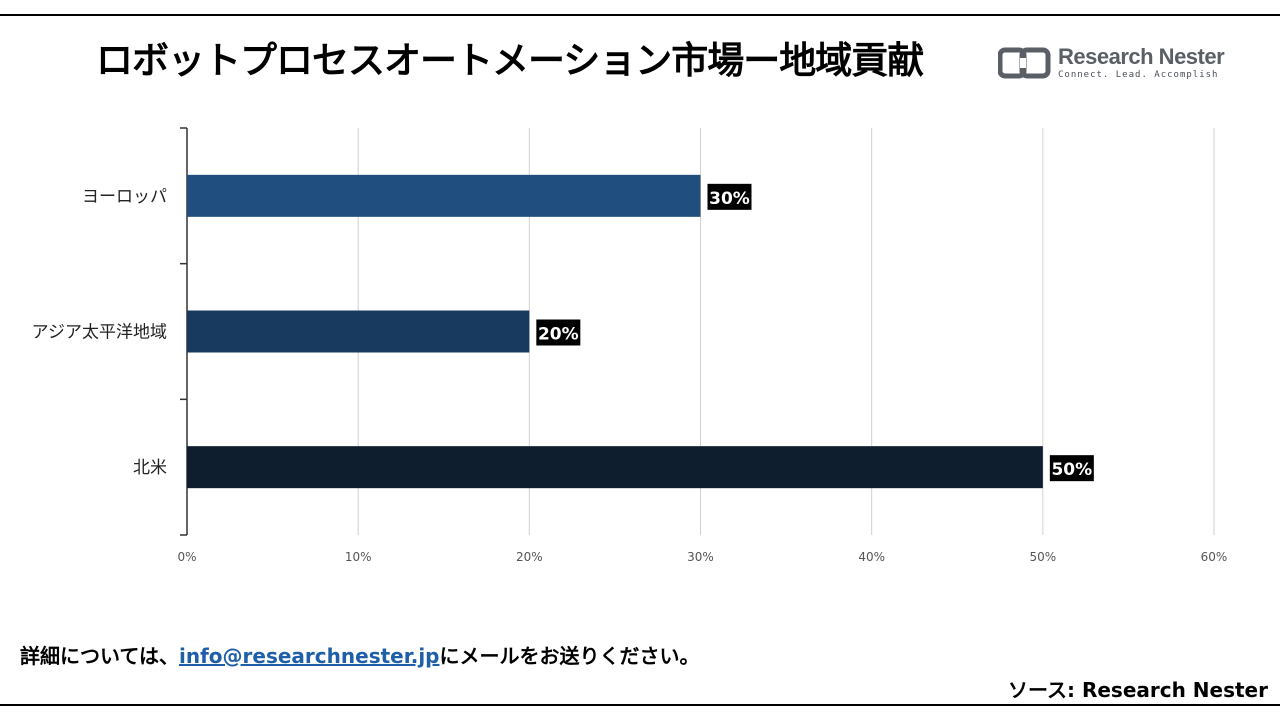  Describe the element at coordinates (99, 656) in the screenshot. I see `contact-prefix: 詳細については、` at that location.